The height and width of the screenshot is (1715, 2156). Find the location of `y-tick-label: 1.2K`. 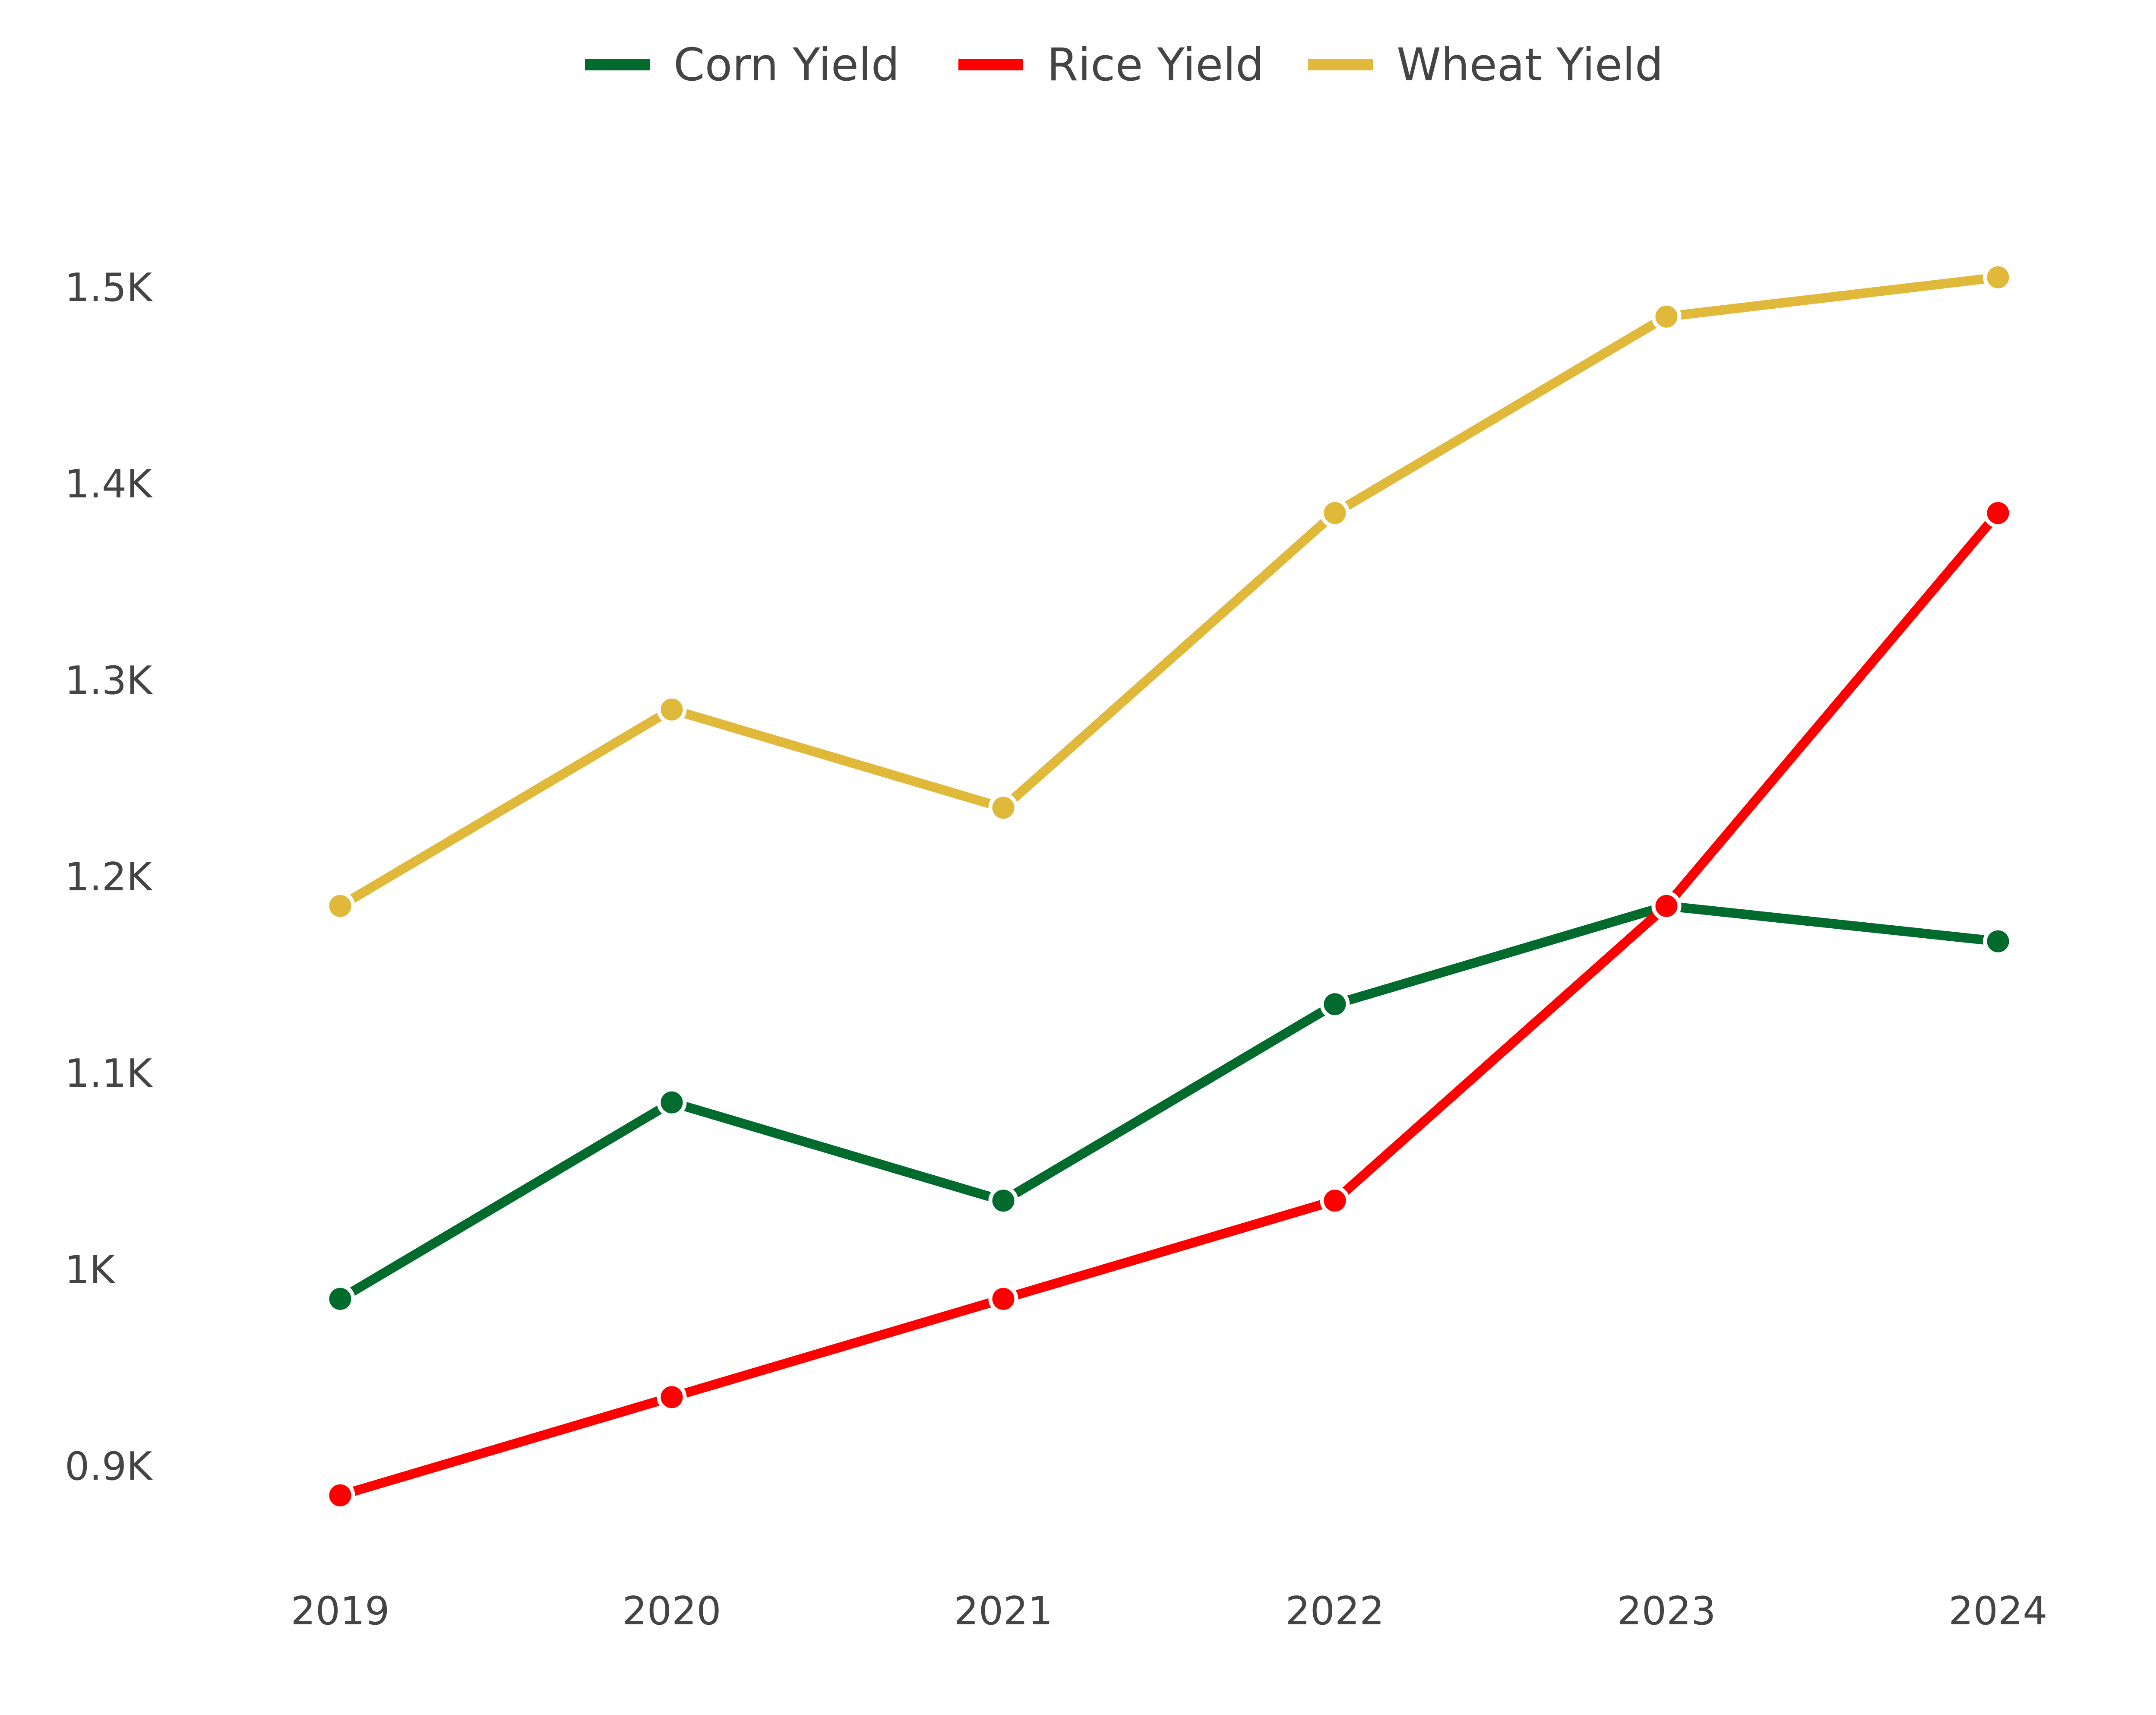

y-tick-label: 1.2K is located at coordinates (109, 877).